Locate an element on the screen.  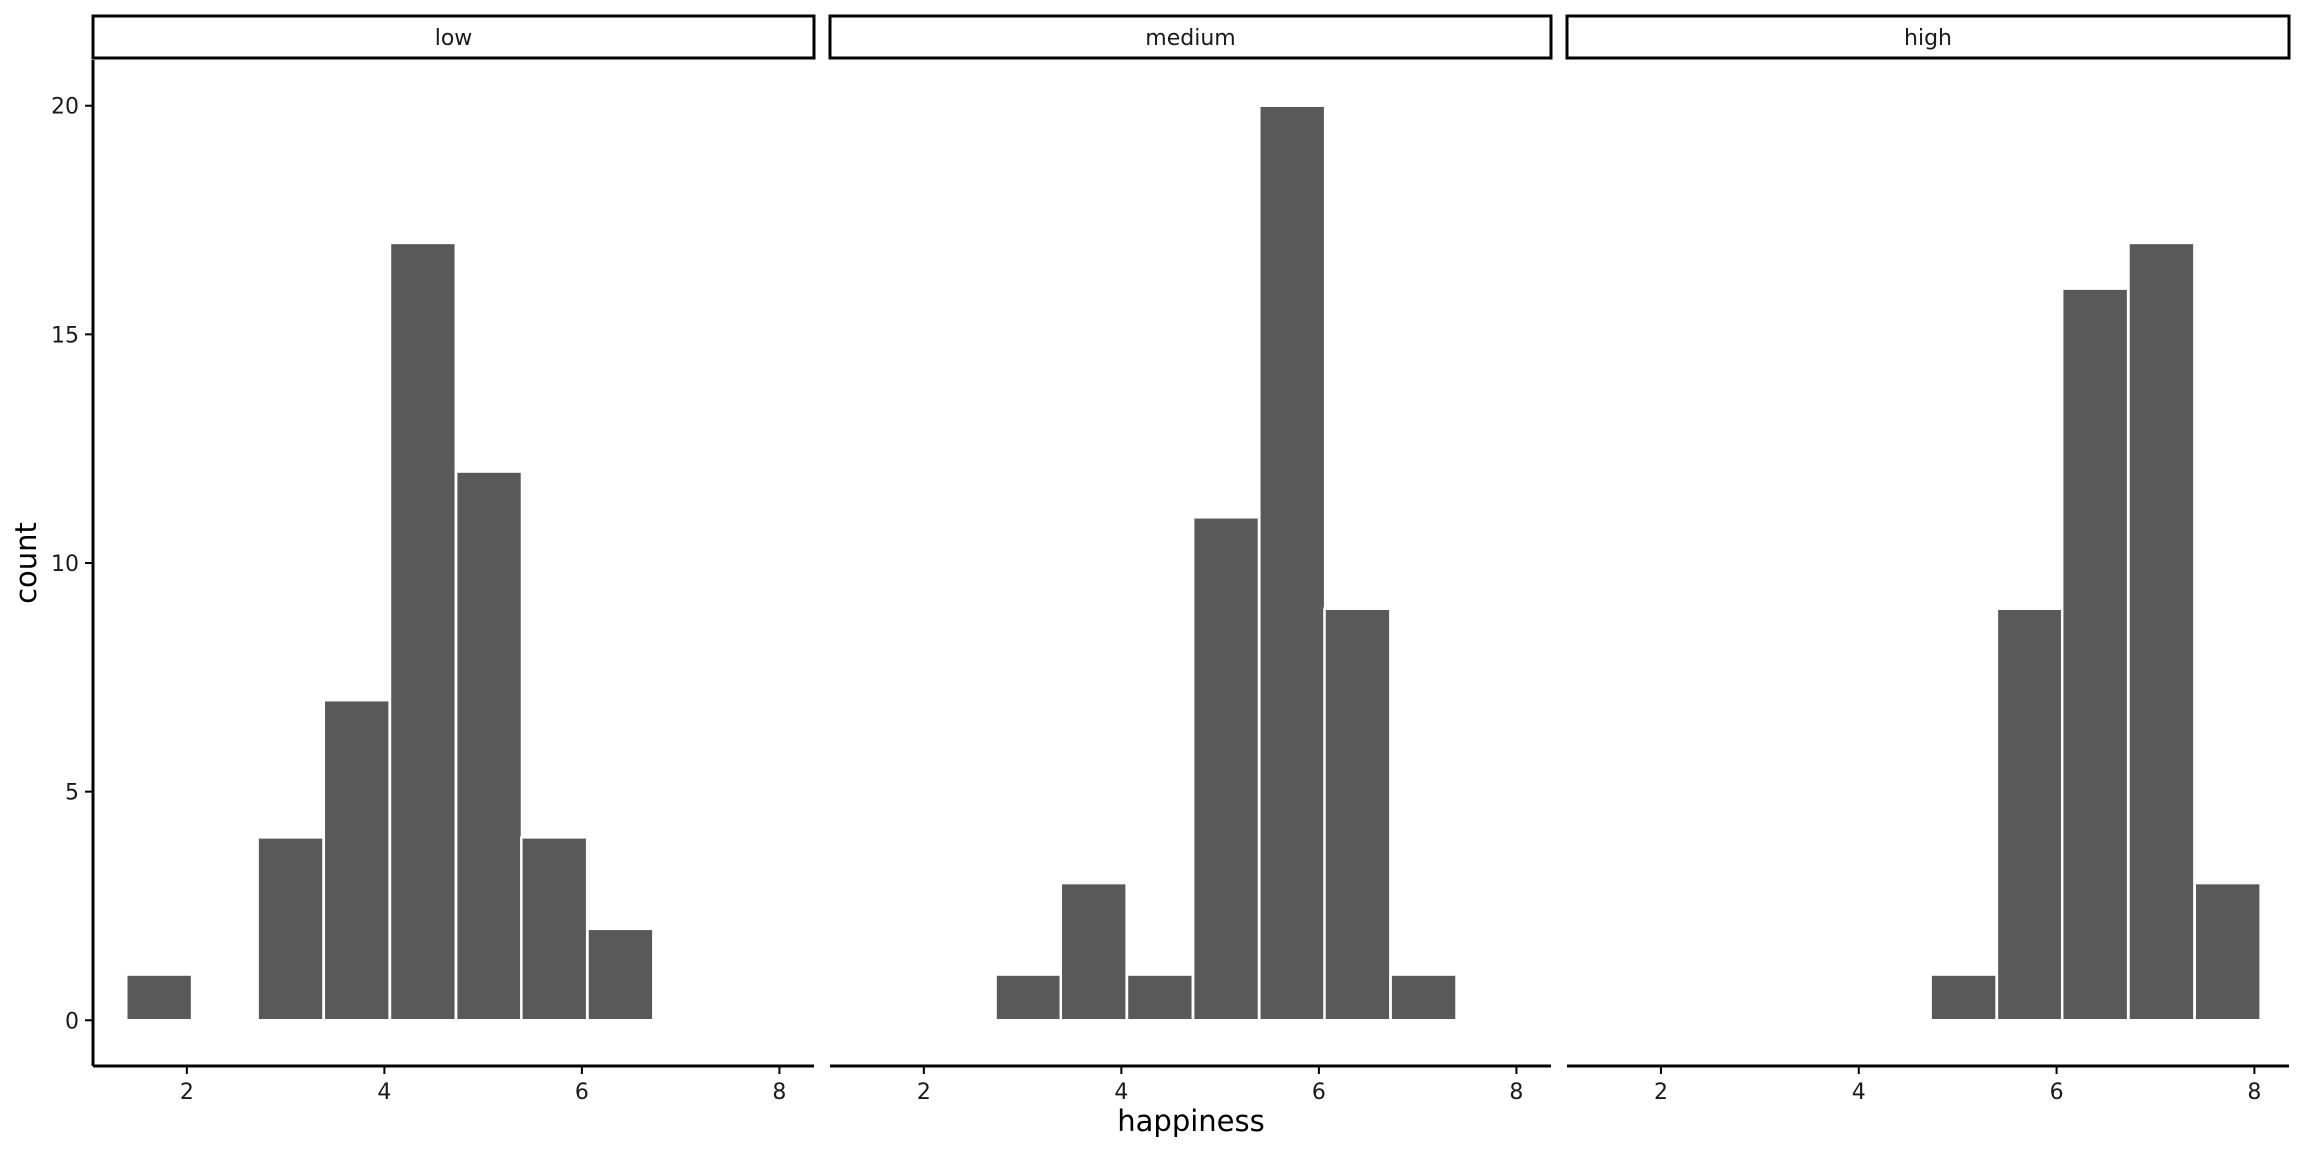
y-tick-label: 15 is located at coordinates (65, 335).